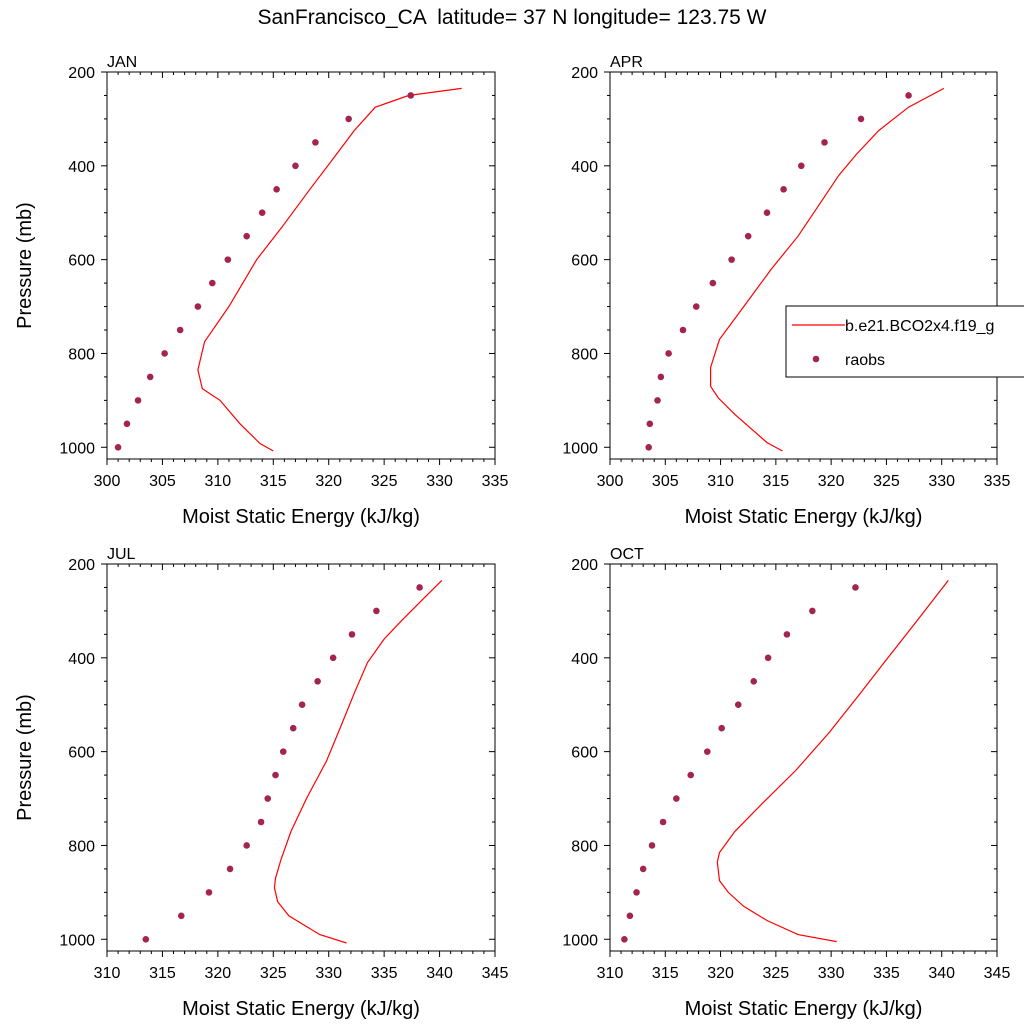 This screenshot has width=1024, height=1024. I want to click on panel-title: JAN, so click(122, 62).